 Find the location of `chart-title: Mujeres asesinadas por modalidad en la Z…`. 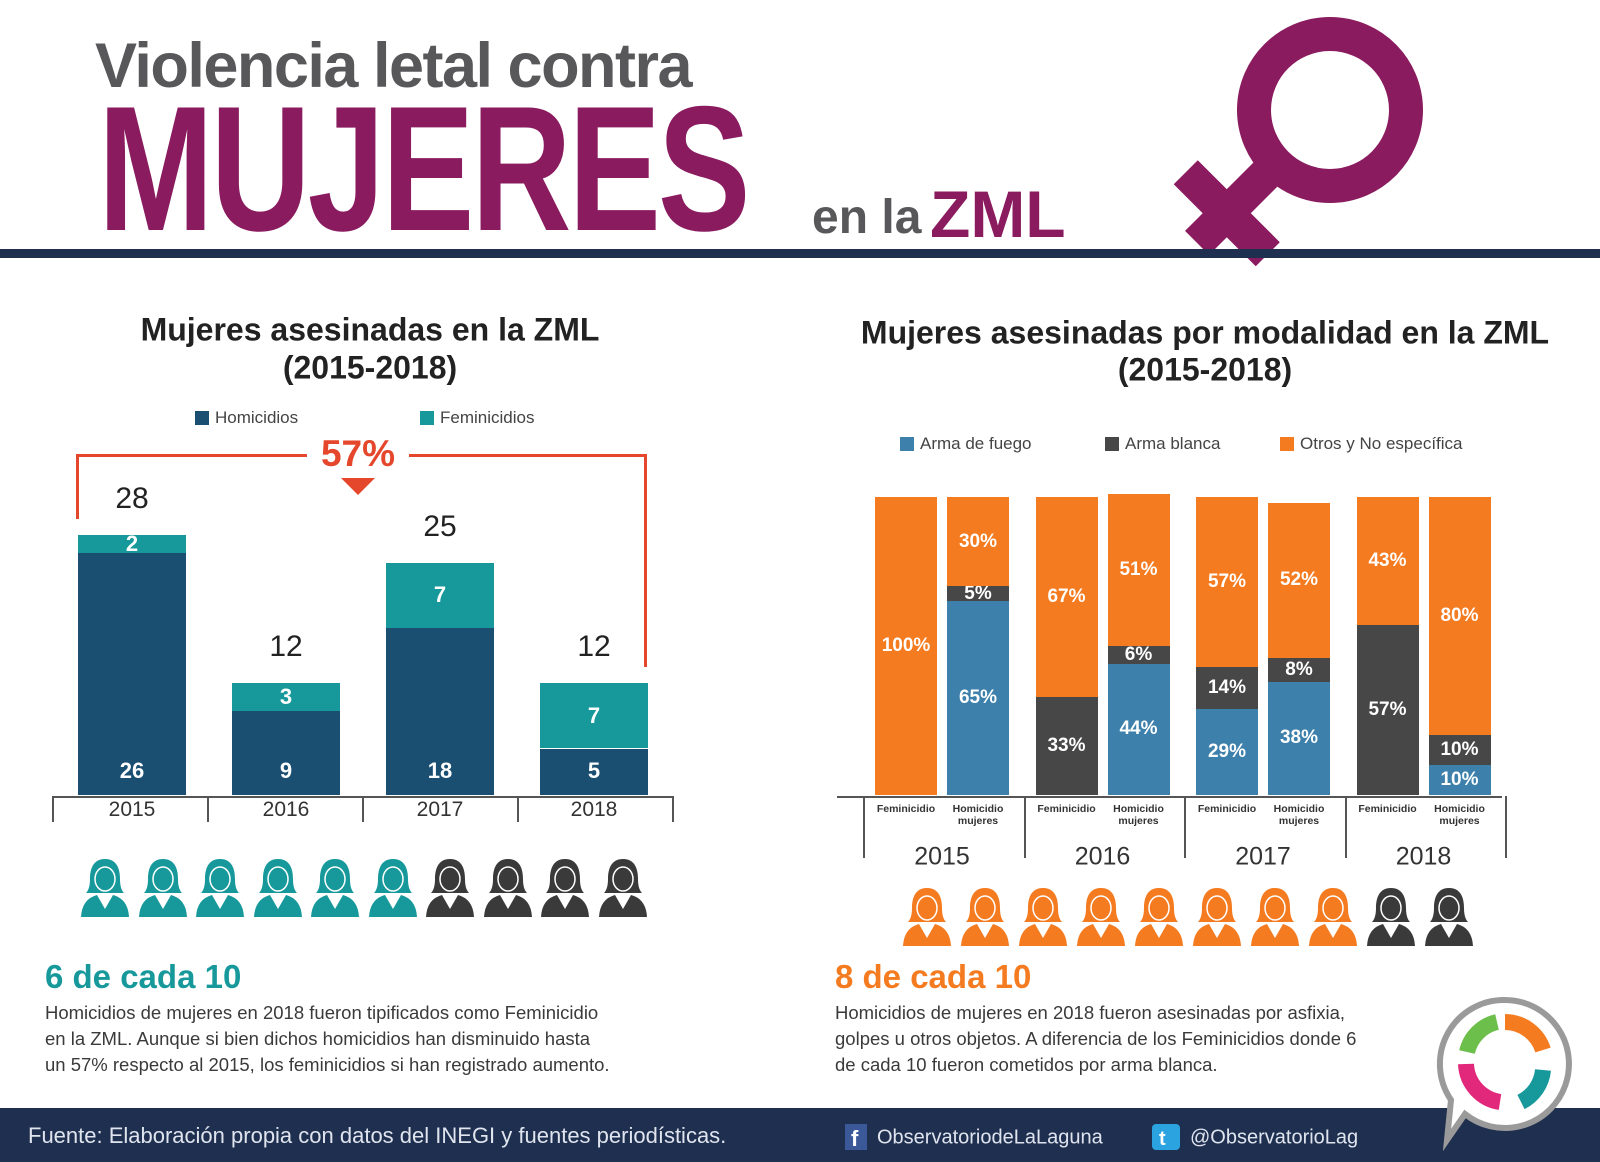

chart-title: Mujeres asesinadas por modalidad en la Z… is located at coordinates (1205, 332).